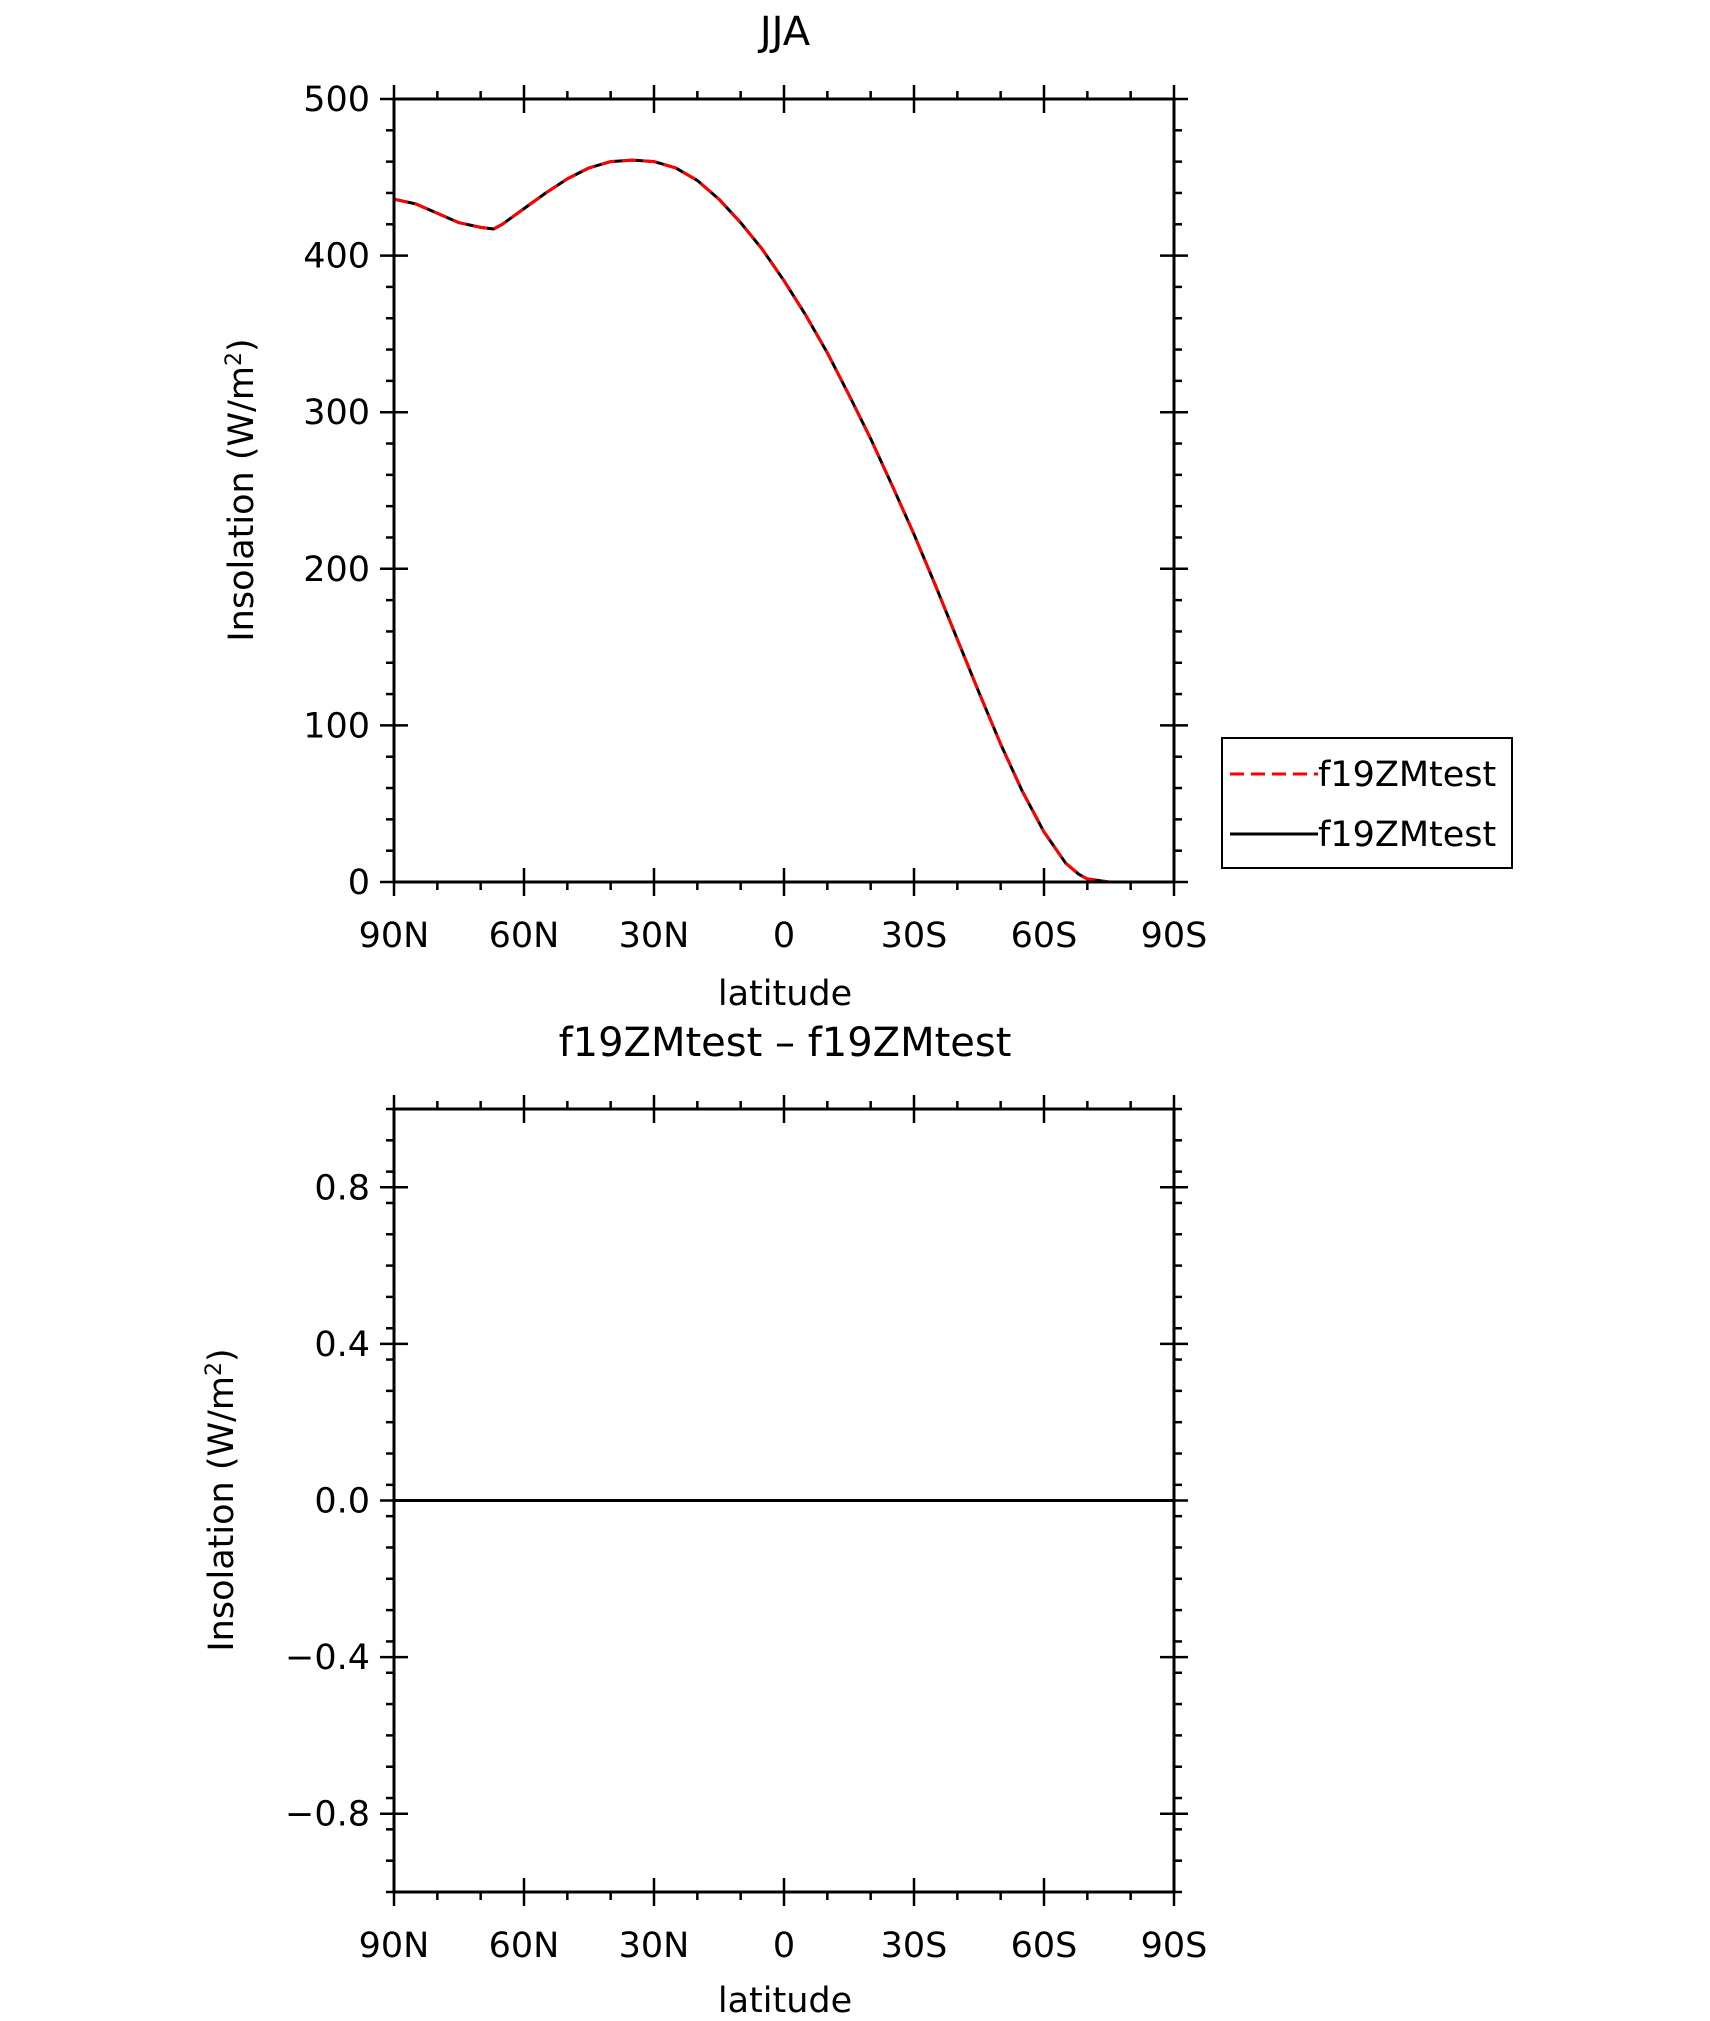  Describe the element at coordinates (336, 100) in the screenshot. I see `y-tick-label: 500` at that location.